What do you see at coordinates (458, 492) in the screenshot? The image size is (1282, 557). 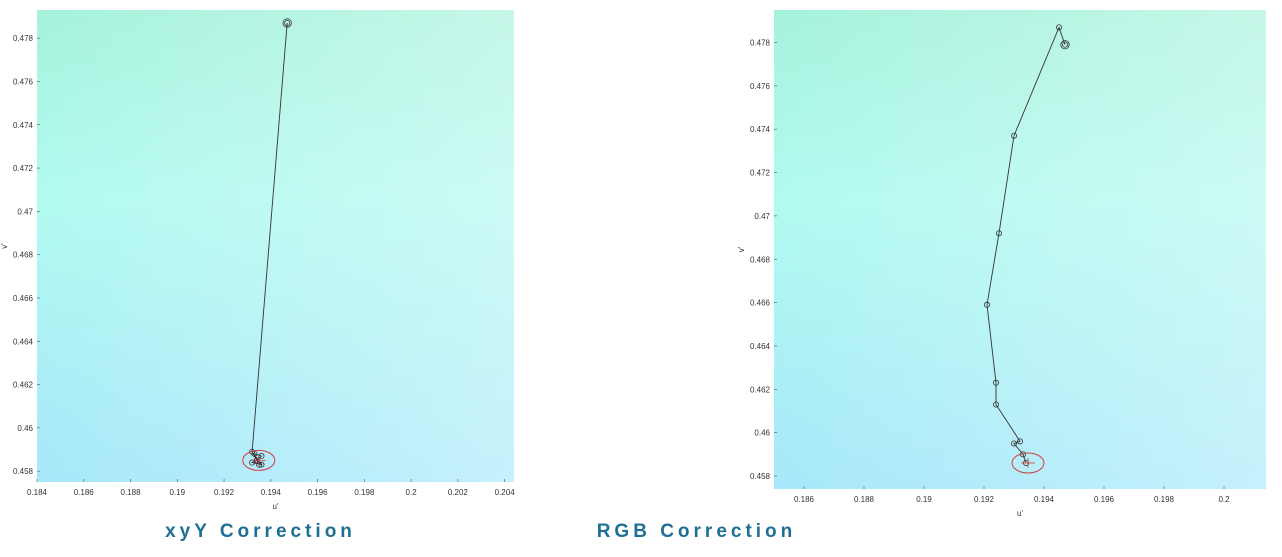 I see `x-tick-label: 0.202` at bounding box center [458, 492].